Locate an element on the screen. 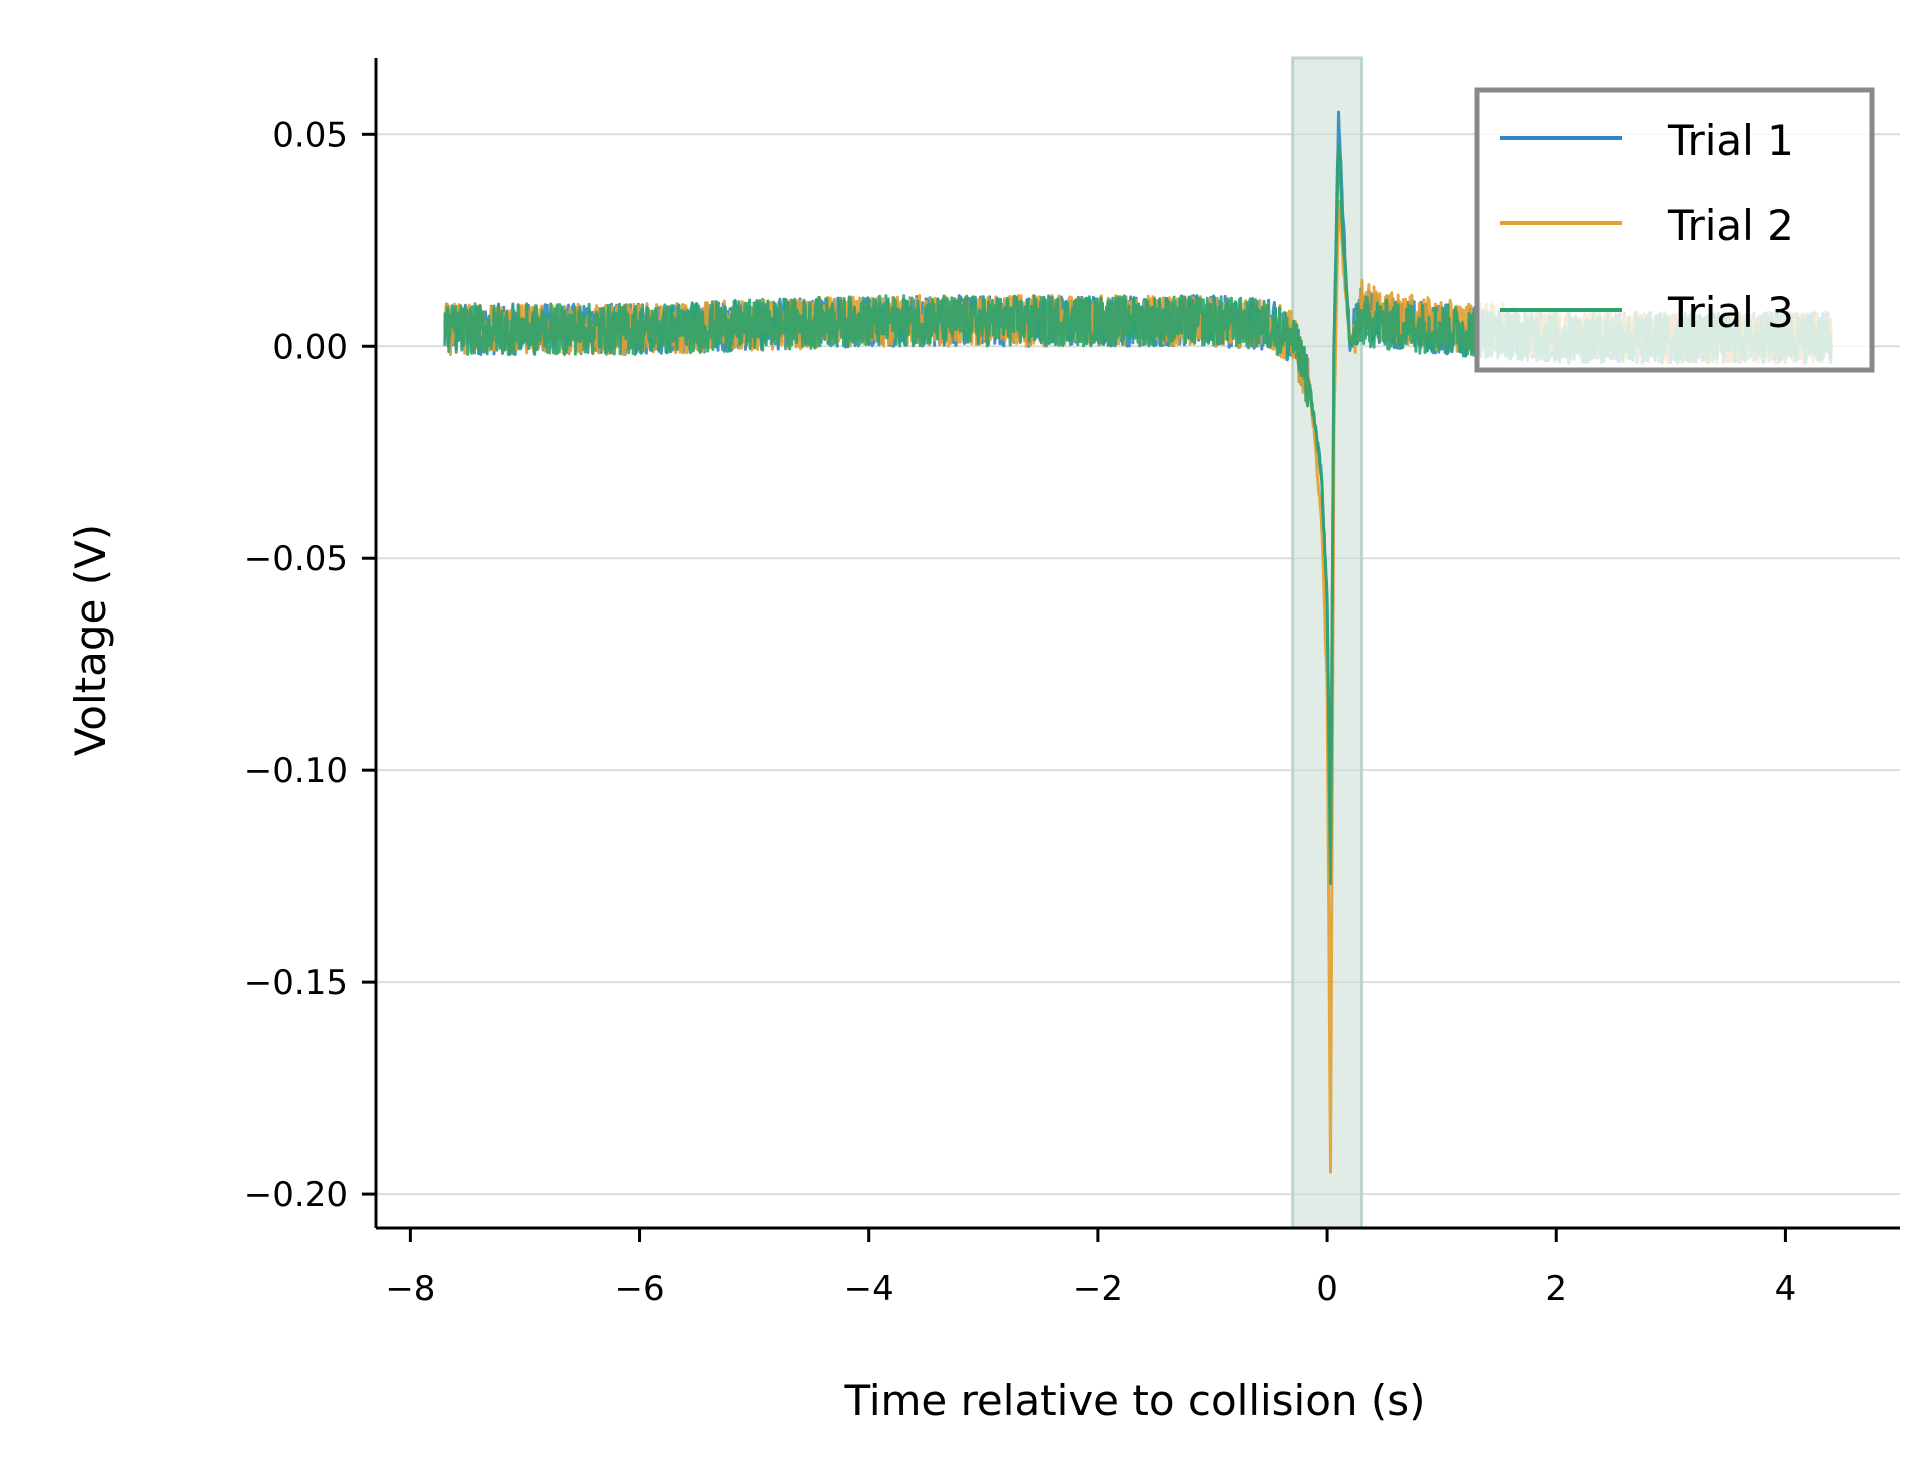 The width and height of the screenshot is (1932, 1481). y-tick-label-5: −0.20 is located at coordinates (296, 1195).